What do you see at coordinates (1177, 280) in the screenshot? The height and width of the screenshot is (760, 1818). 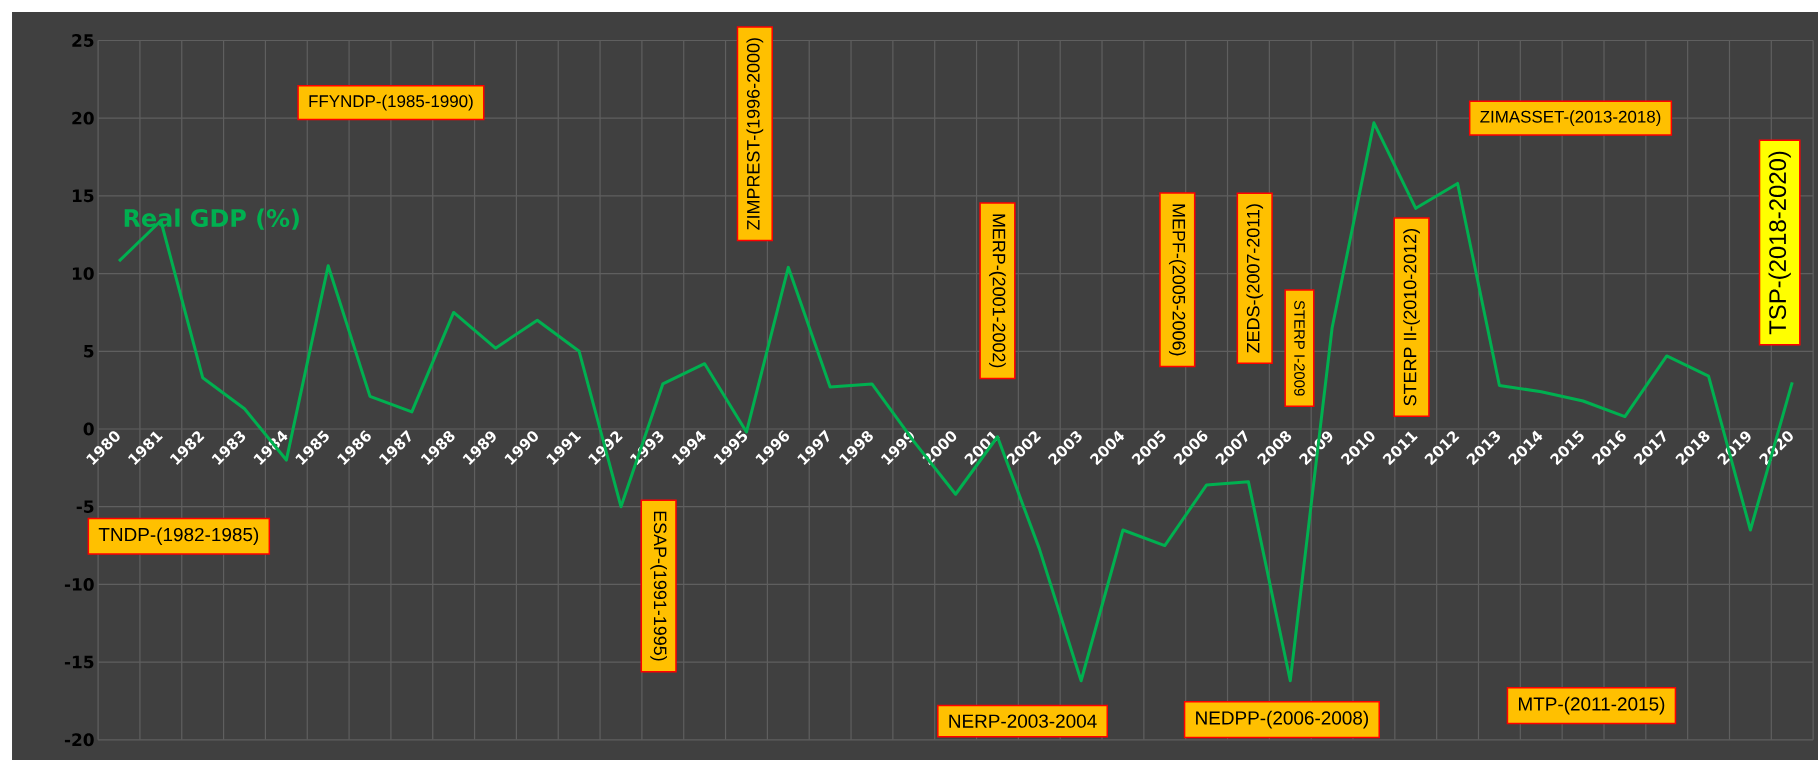 I see `annotation: MEPF-(2005-2006)` at bounding box center [1177, 280].